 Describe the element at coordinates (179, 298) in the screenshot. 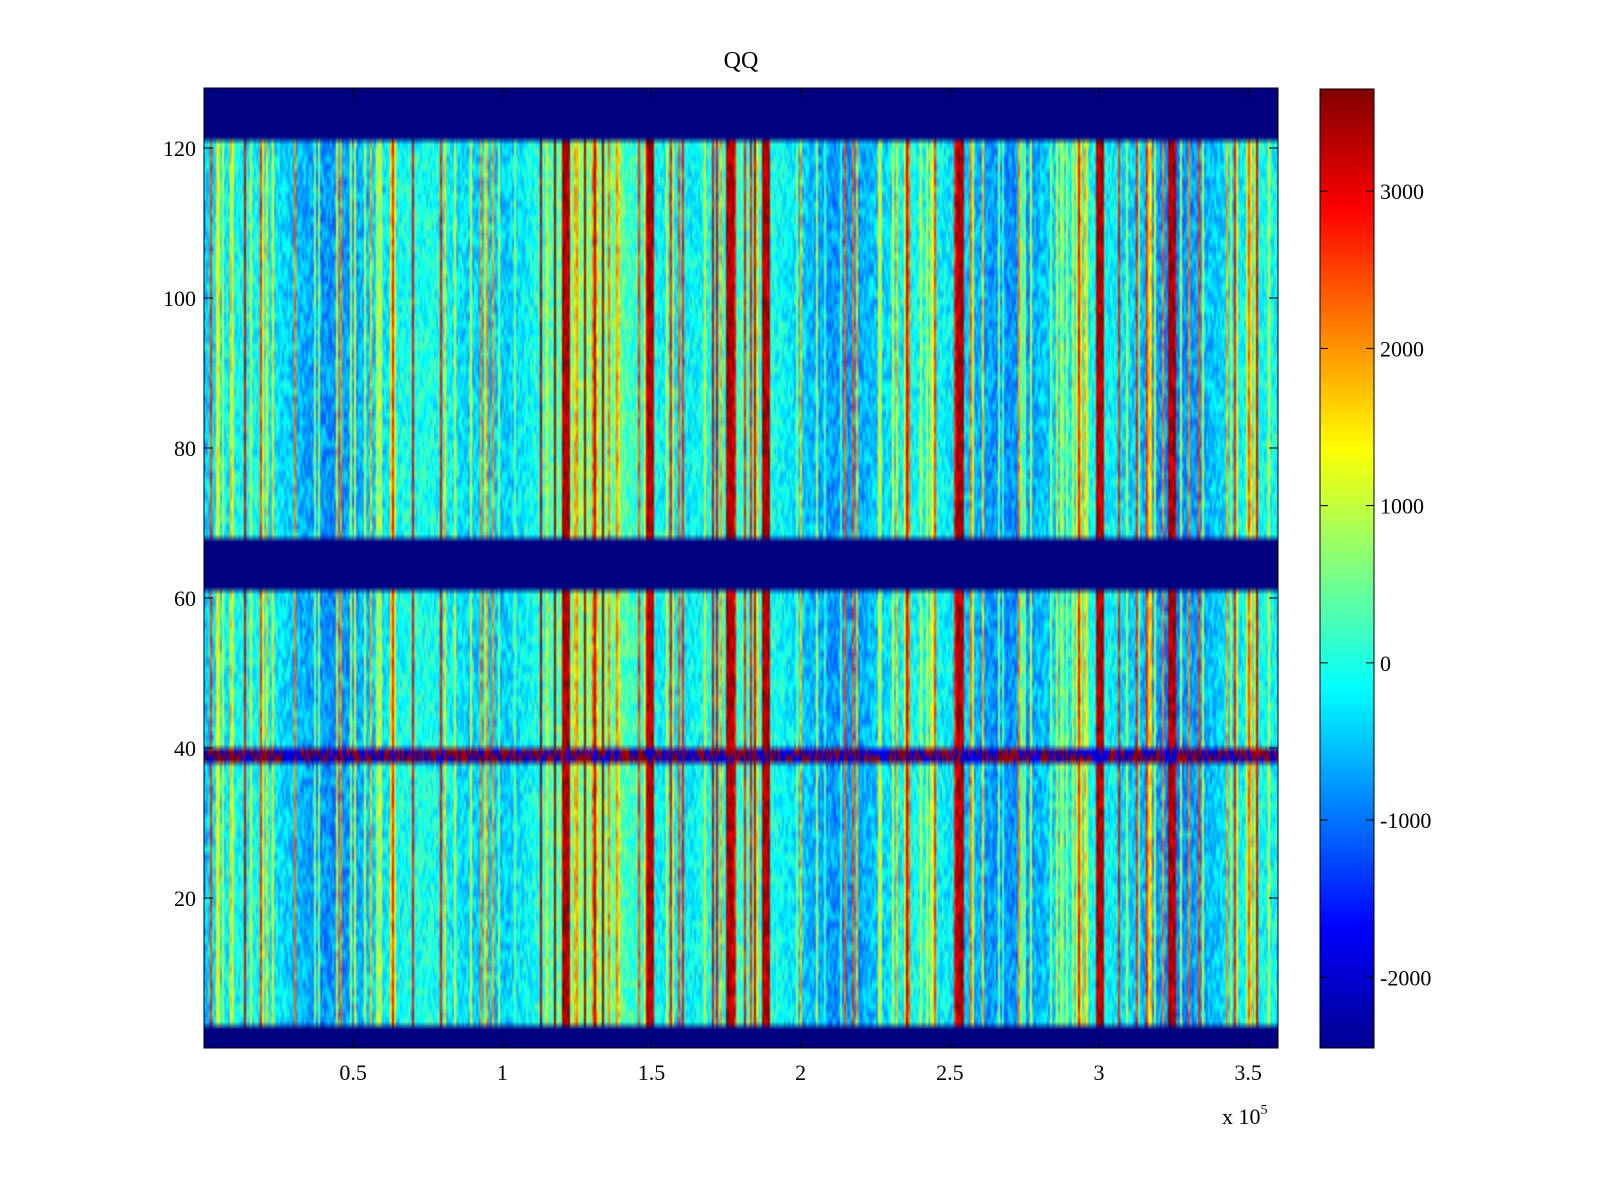

I see `y-tick-label: 100` at that location.